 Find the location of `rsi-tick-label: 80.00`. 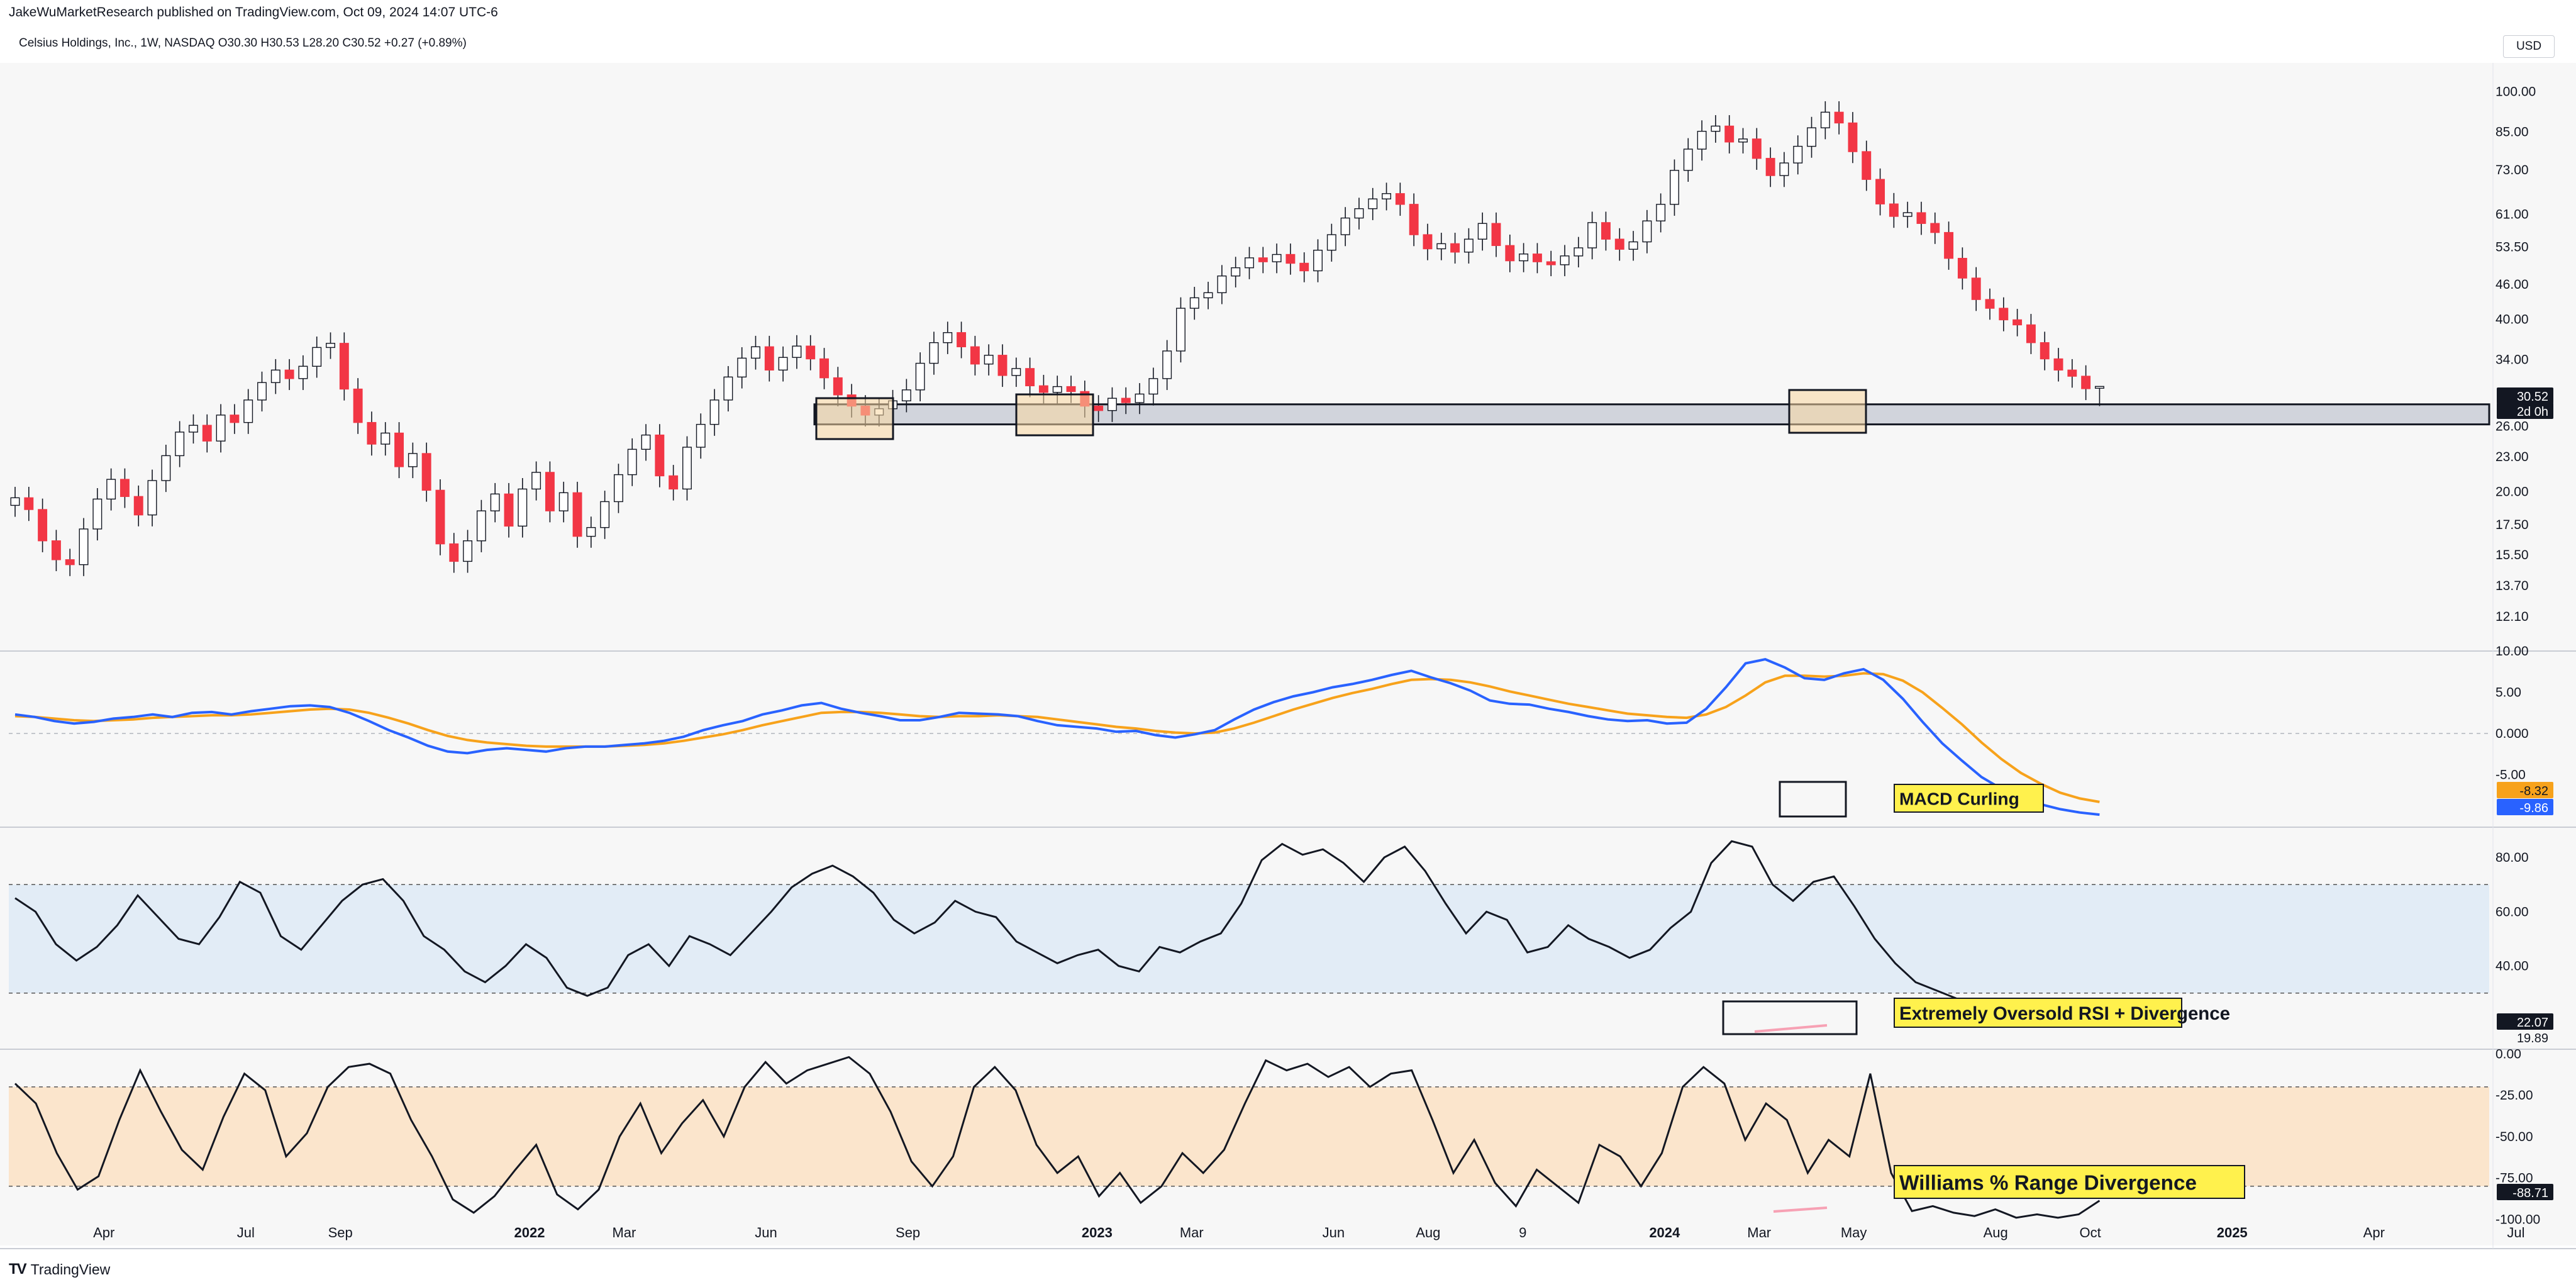

rsi-tick-label: 80.00 is located at coordinates (2512, 857).